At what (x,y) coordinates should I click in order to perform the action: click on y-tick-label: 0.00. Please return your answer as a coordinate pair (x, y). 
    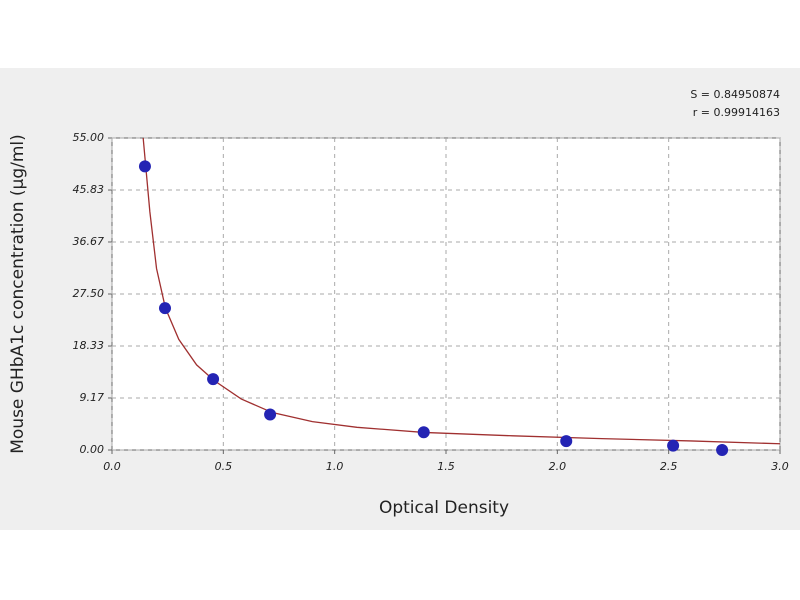
    Looking at the image, I should click on (92, 449).